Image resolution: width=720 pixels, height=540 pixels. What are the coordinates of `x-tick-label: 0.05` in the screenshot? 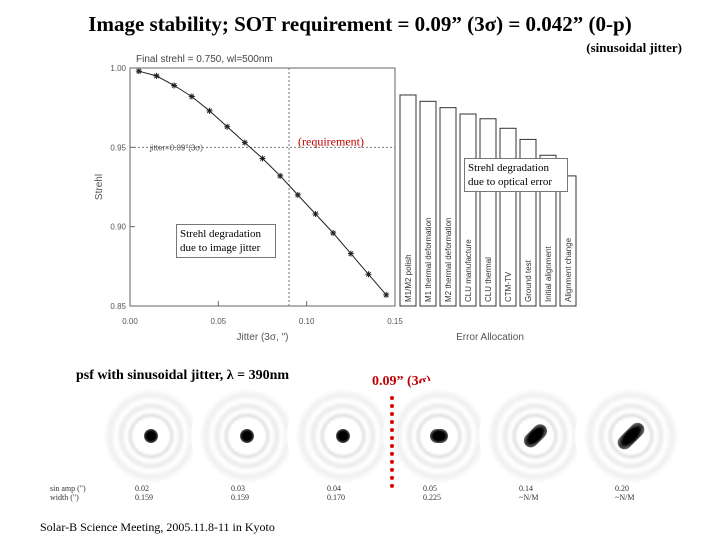 It's located at (219, 321).